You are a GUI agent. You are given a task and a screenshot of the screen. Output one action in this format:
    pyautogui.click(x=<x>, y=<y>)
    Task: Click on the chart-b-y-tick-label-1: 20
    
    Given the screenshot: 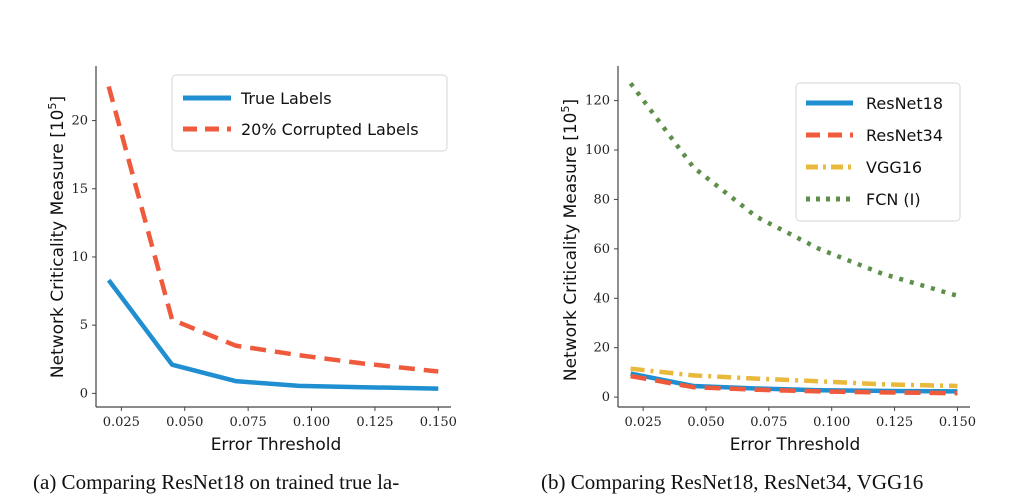 What is the action you would take?
    pyautogui.click(x=601, y=348)
    